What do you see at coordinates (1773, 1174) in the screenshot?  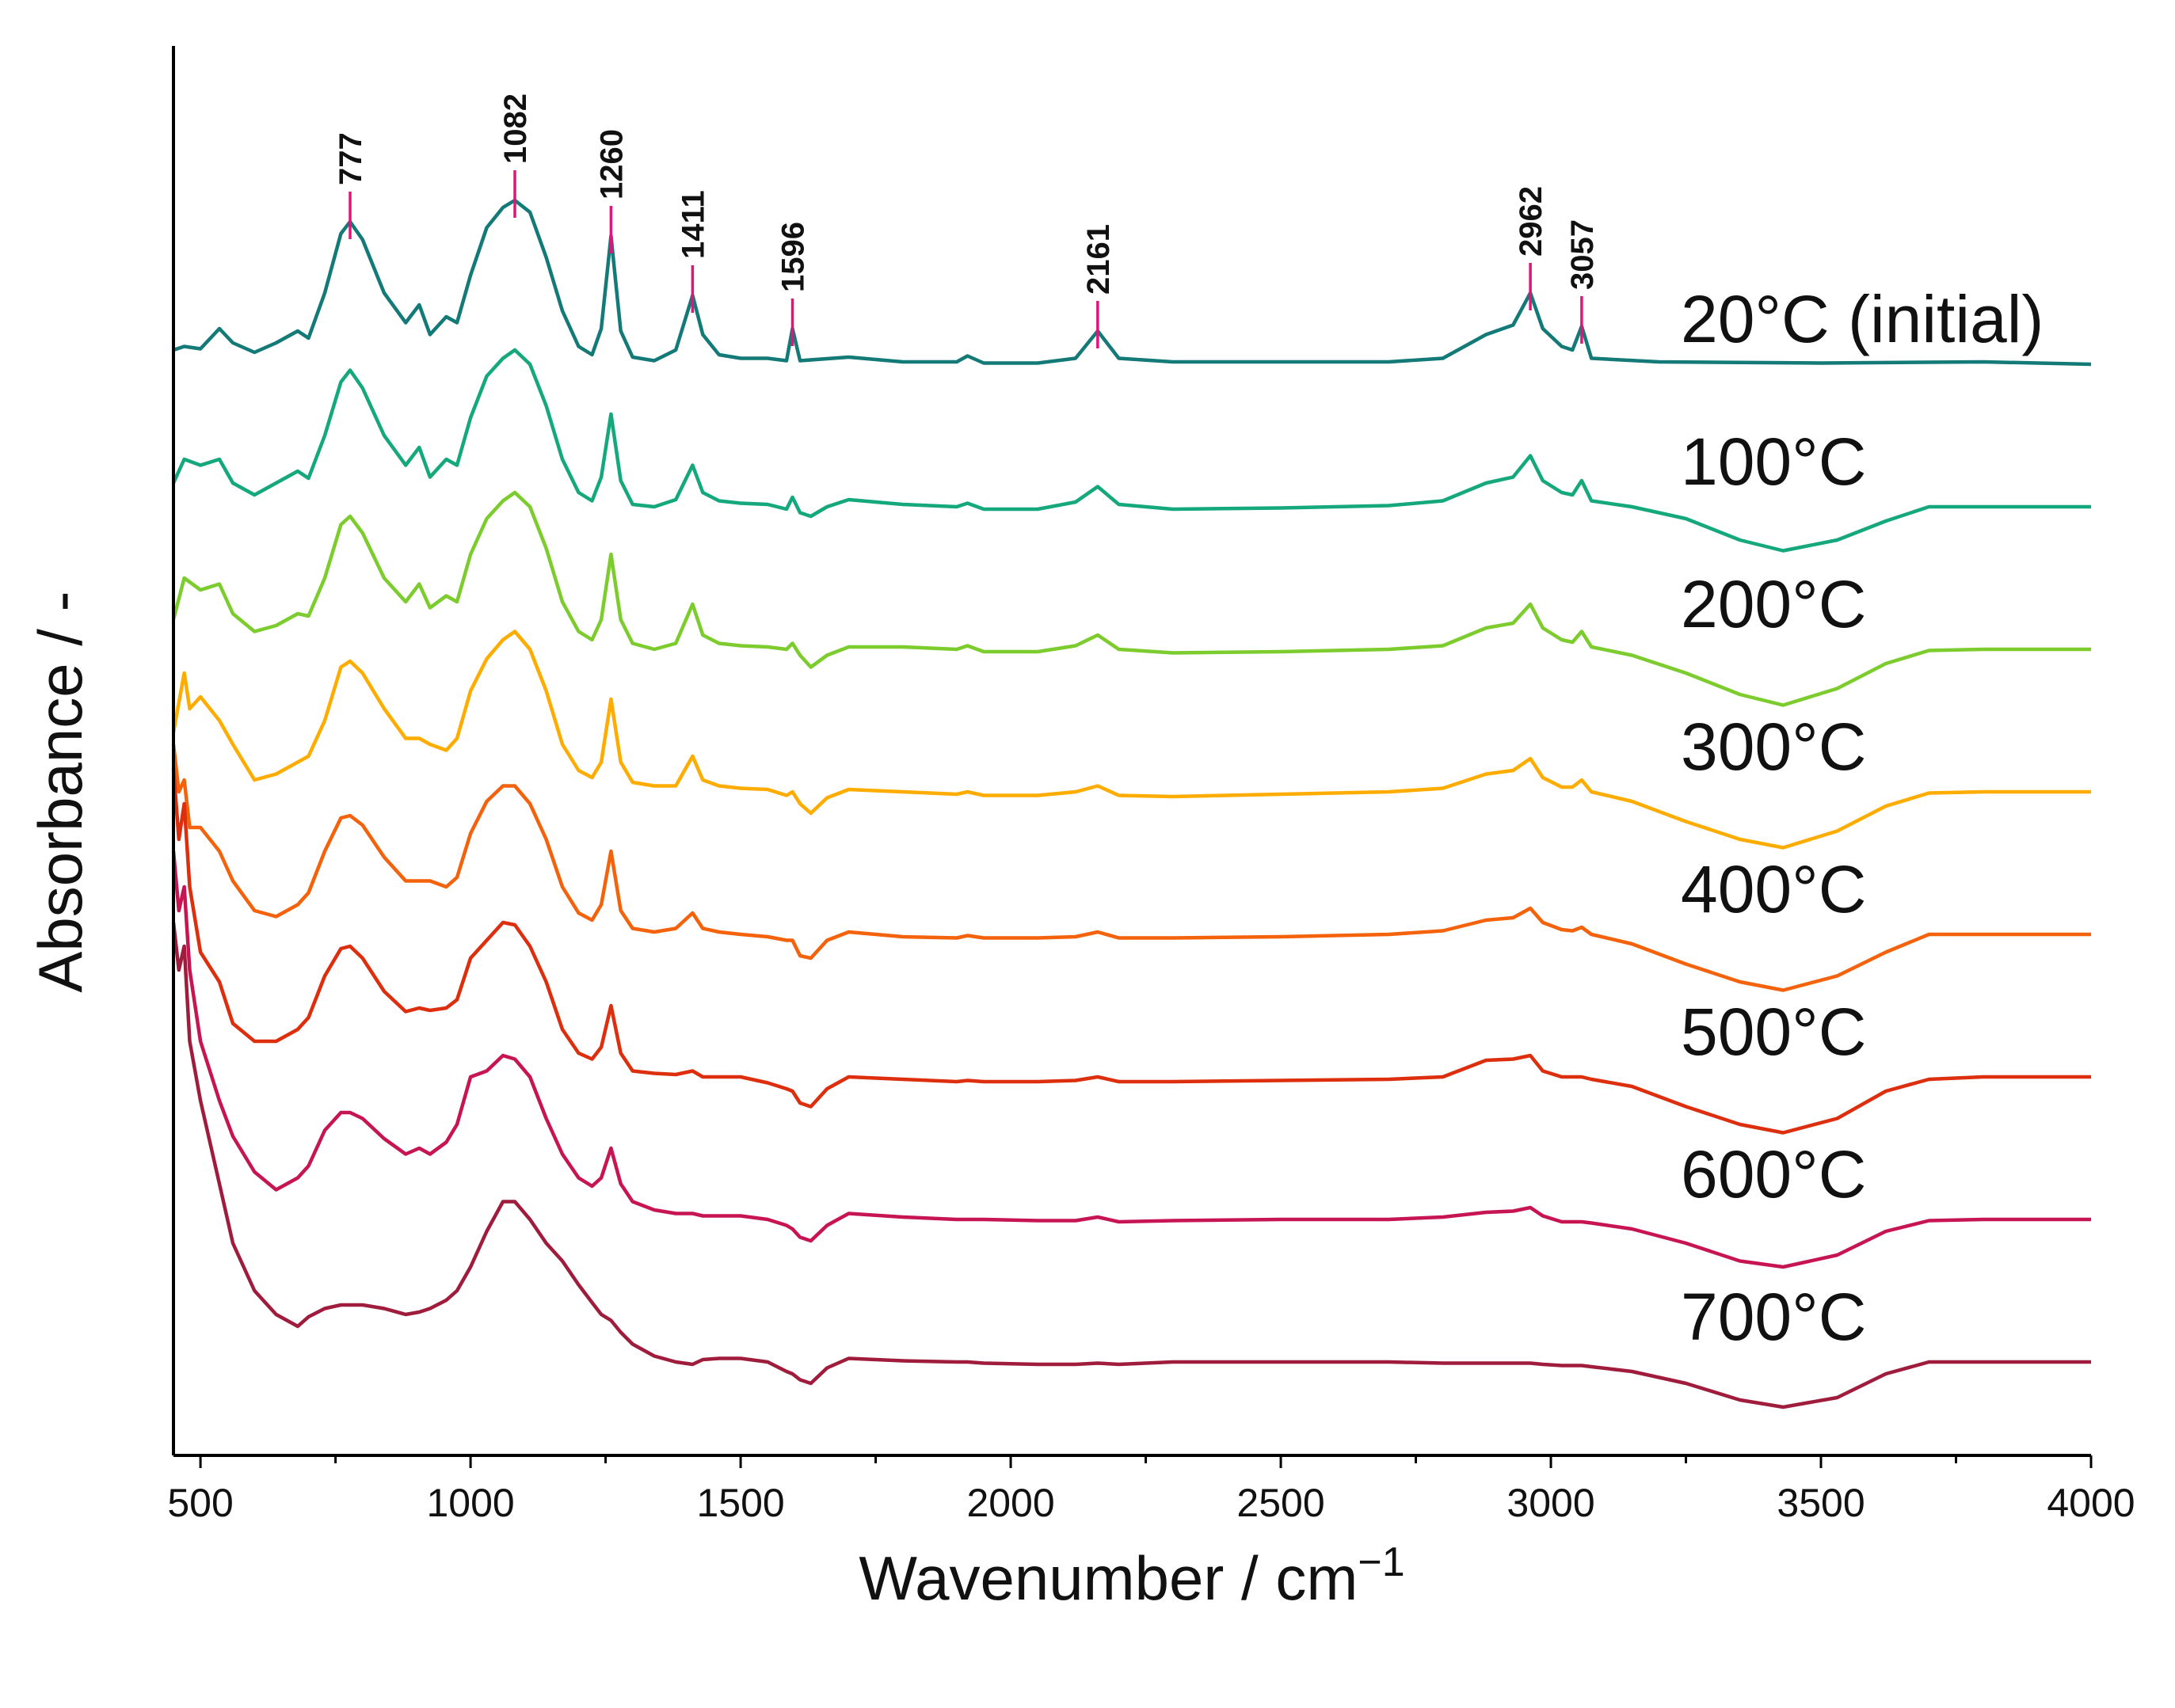 I see `series-label: 600°C` at bounding box center [1773, 1174].